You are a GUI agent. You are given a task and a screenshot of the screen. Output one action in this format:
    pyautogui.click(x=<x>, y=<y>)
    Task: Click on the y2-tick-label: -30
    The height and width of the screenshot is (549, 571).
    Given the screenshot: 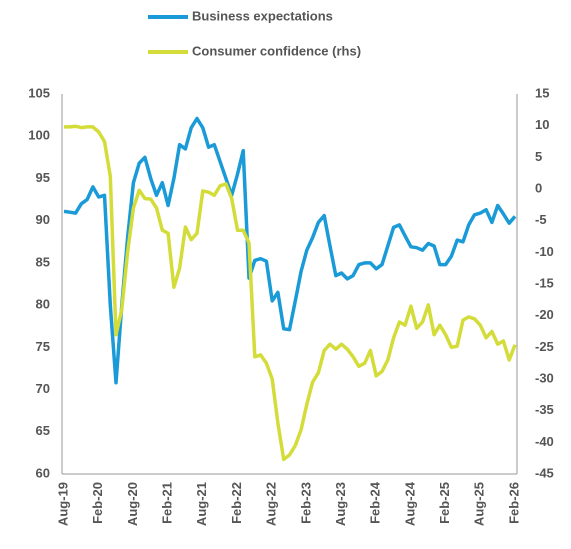 What is the action you would take?
    pyautogui.click(x=544, y=377)
    